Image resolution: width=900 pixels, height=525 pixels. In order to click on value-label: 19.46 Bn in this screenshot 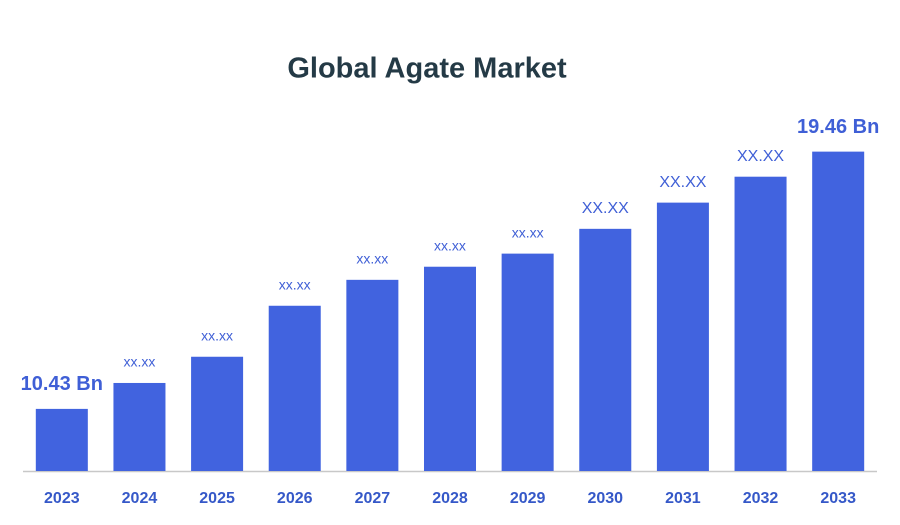, I will do `click(838, 127)`.